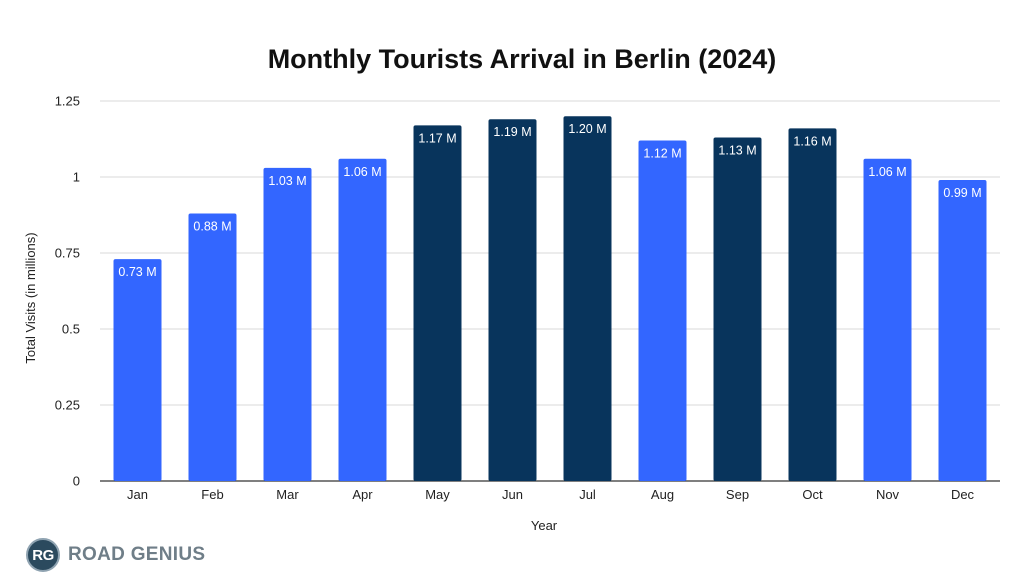  I want to click on bar-aug, so click(662, 310).